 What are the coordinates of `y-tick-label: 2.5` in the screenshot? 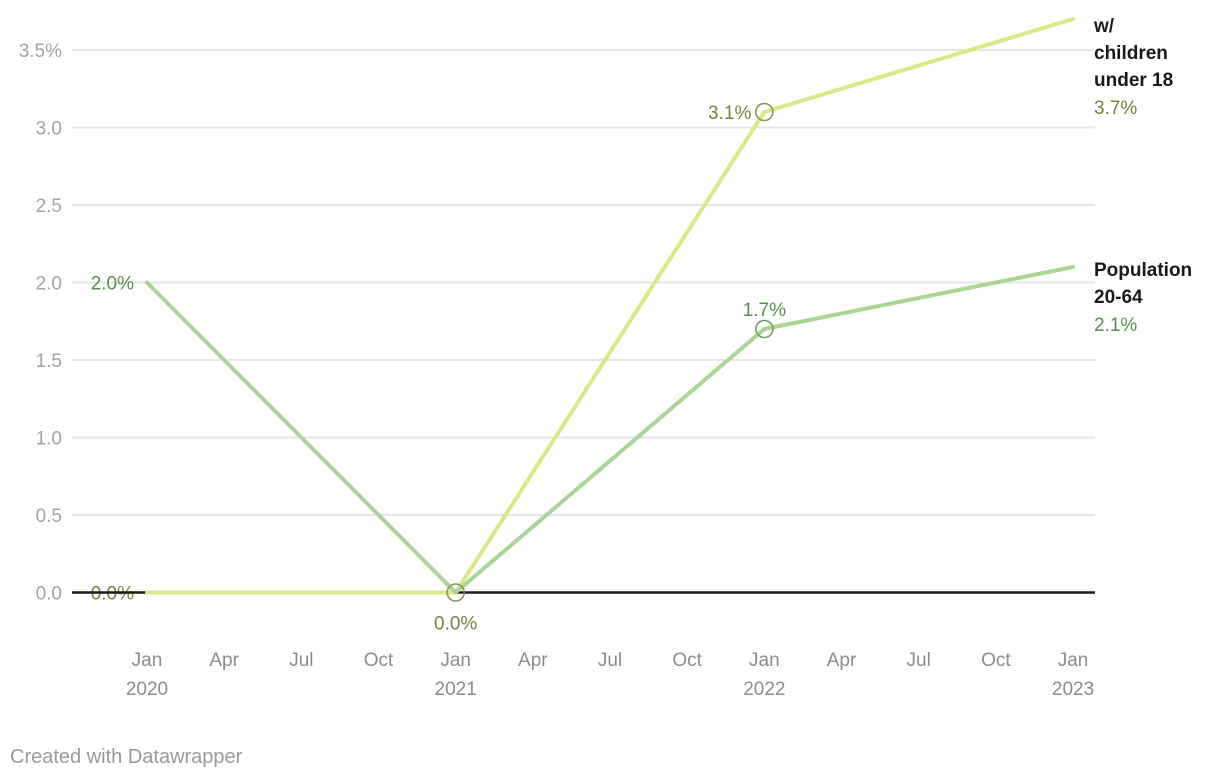 It's located at (49, 206).